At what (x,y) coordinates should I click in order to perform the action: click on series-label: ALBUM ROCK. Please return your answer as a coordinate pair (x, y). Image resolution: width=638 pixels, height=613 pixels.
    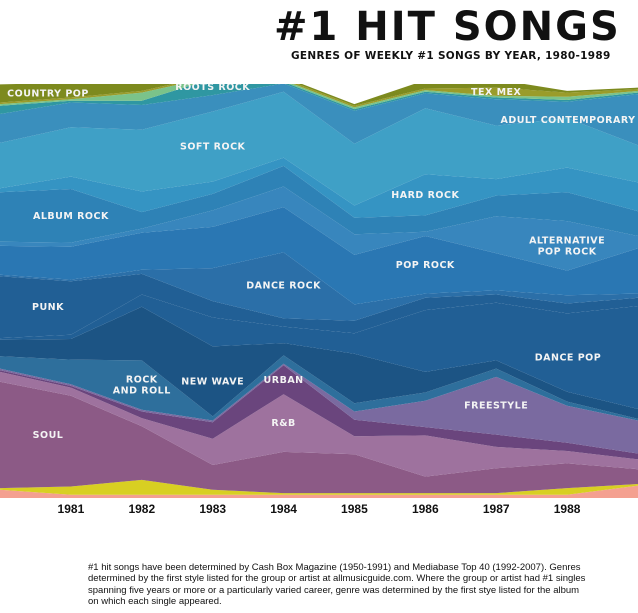
    Looking at the image, I should click on (71, 216).